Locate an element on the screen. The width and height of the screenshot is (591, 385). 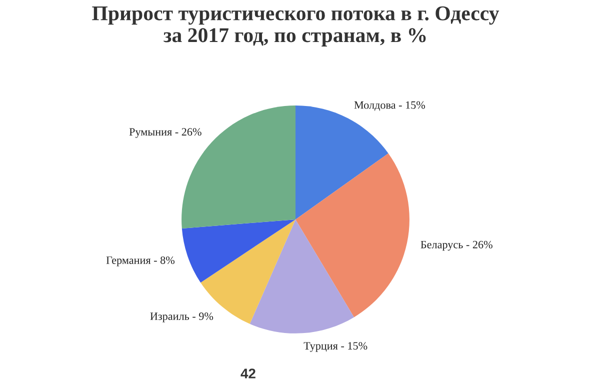
slice-label: Израиль - 9% is located at coordinates (182, 317).